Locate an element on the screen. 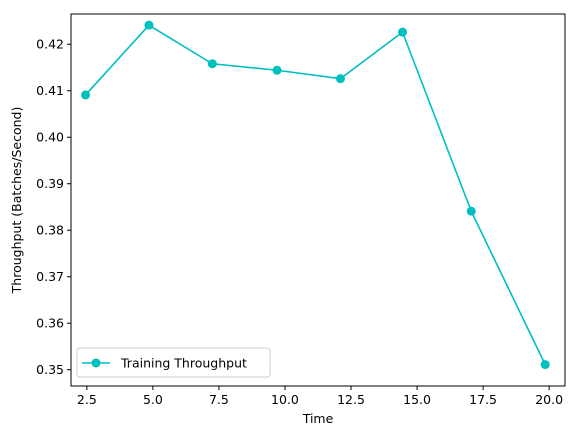 The image size is (579, 436). legend: Training Throughput is located at coordinates (173, 362).